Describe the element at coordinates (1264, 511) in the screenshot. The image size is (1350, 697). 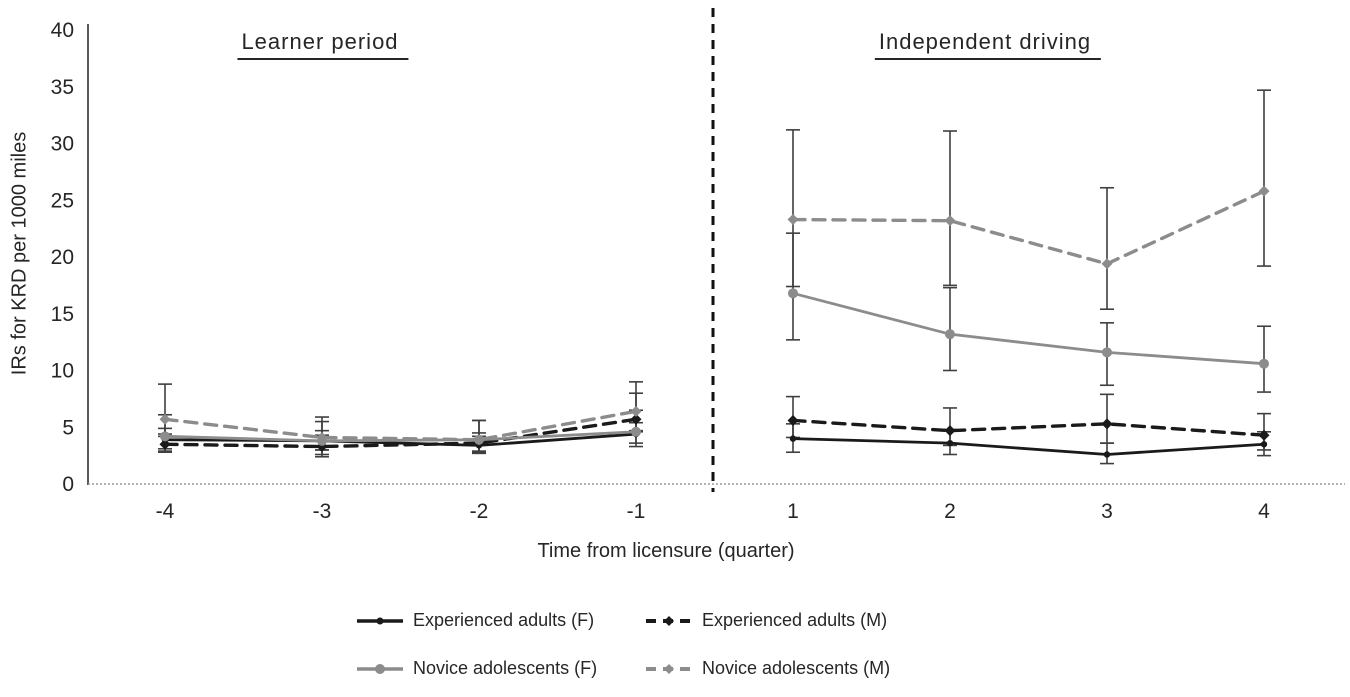
I see `x-tick-label: 4` at that location.